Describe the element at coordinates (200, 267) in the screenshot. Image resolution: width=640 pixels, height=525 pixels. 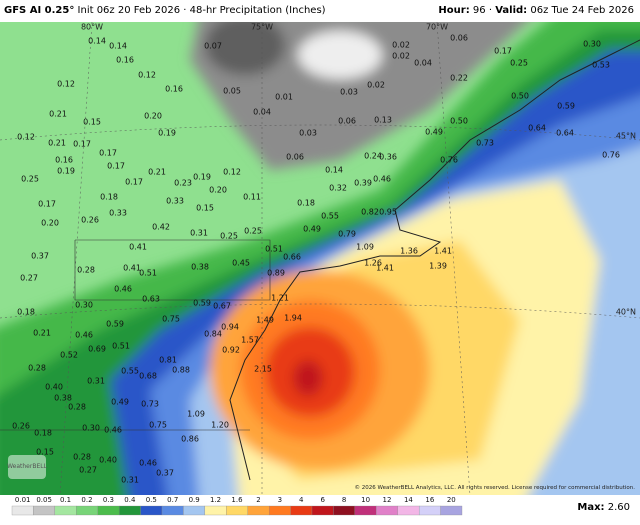
I see `precip-value: 0.38` at that location.